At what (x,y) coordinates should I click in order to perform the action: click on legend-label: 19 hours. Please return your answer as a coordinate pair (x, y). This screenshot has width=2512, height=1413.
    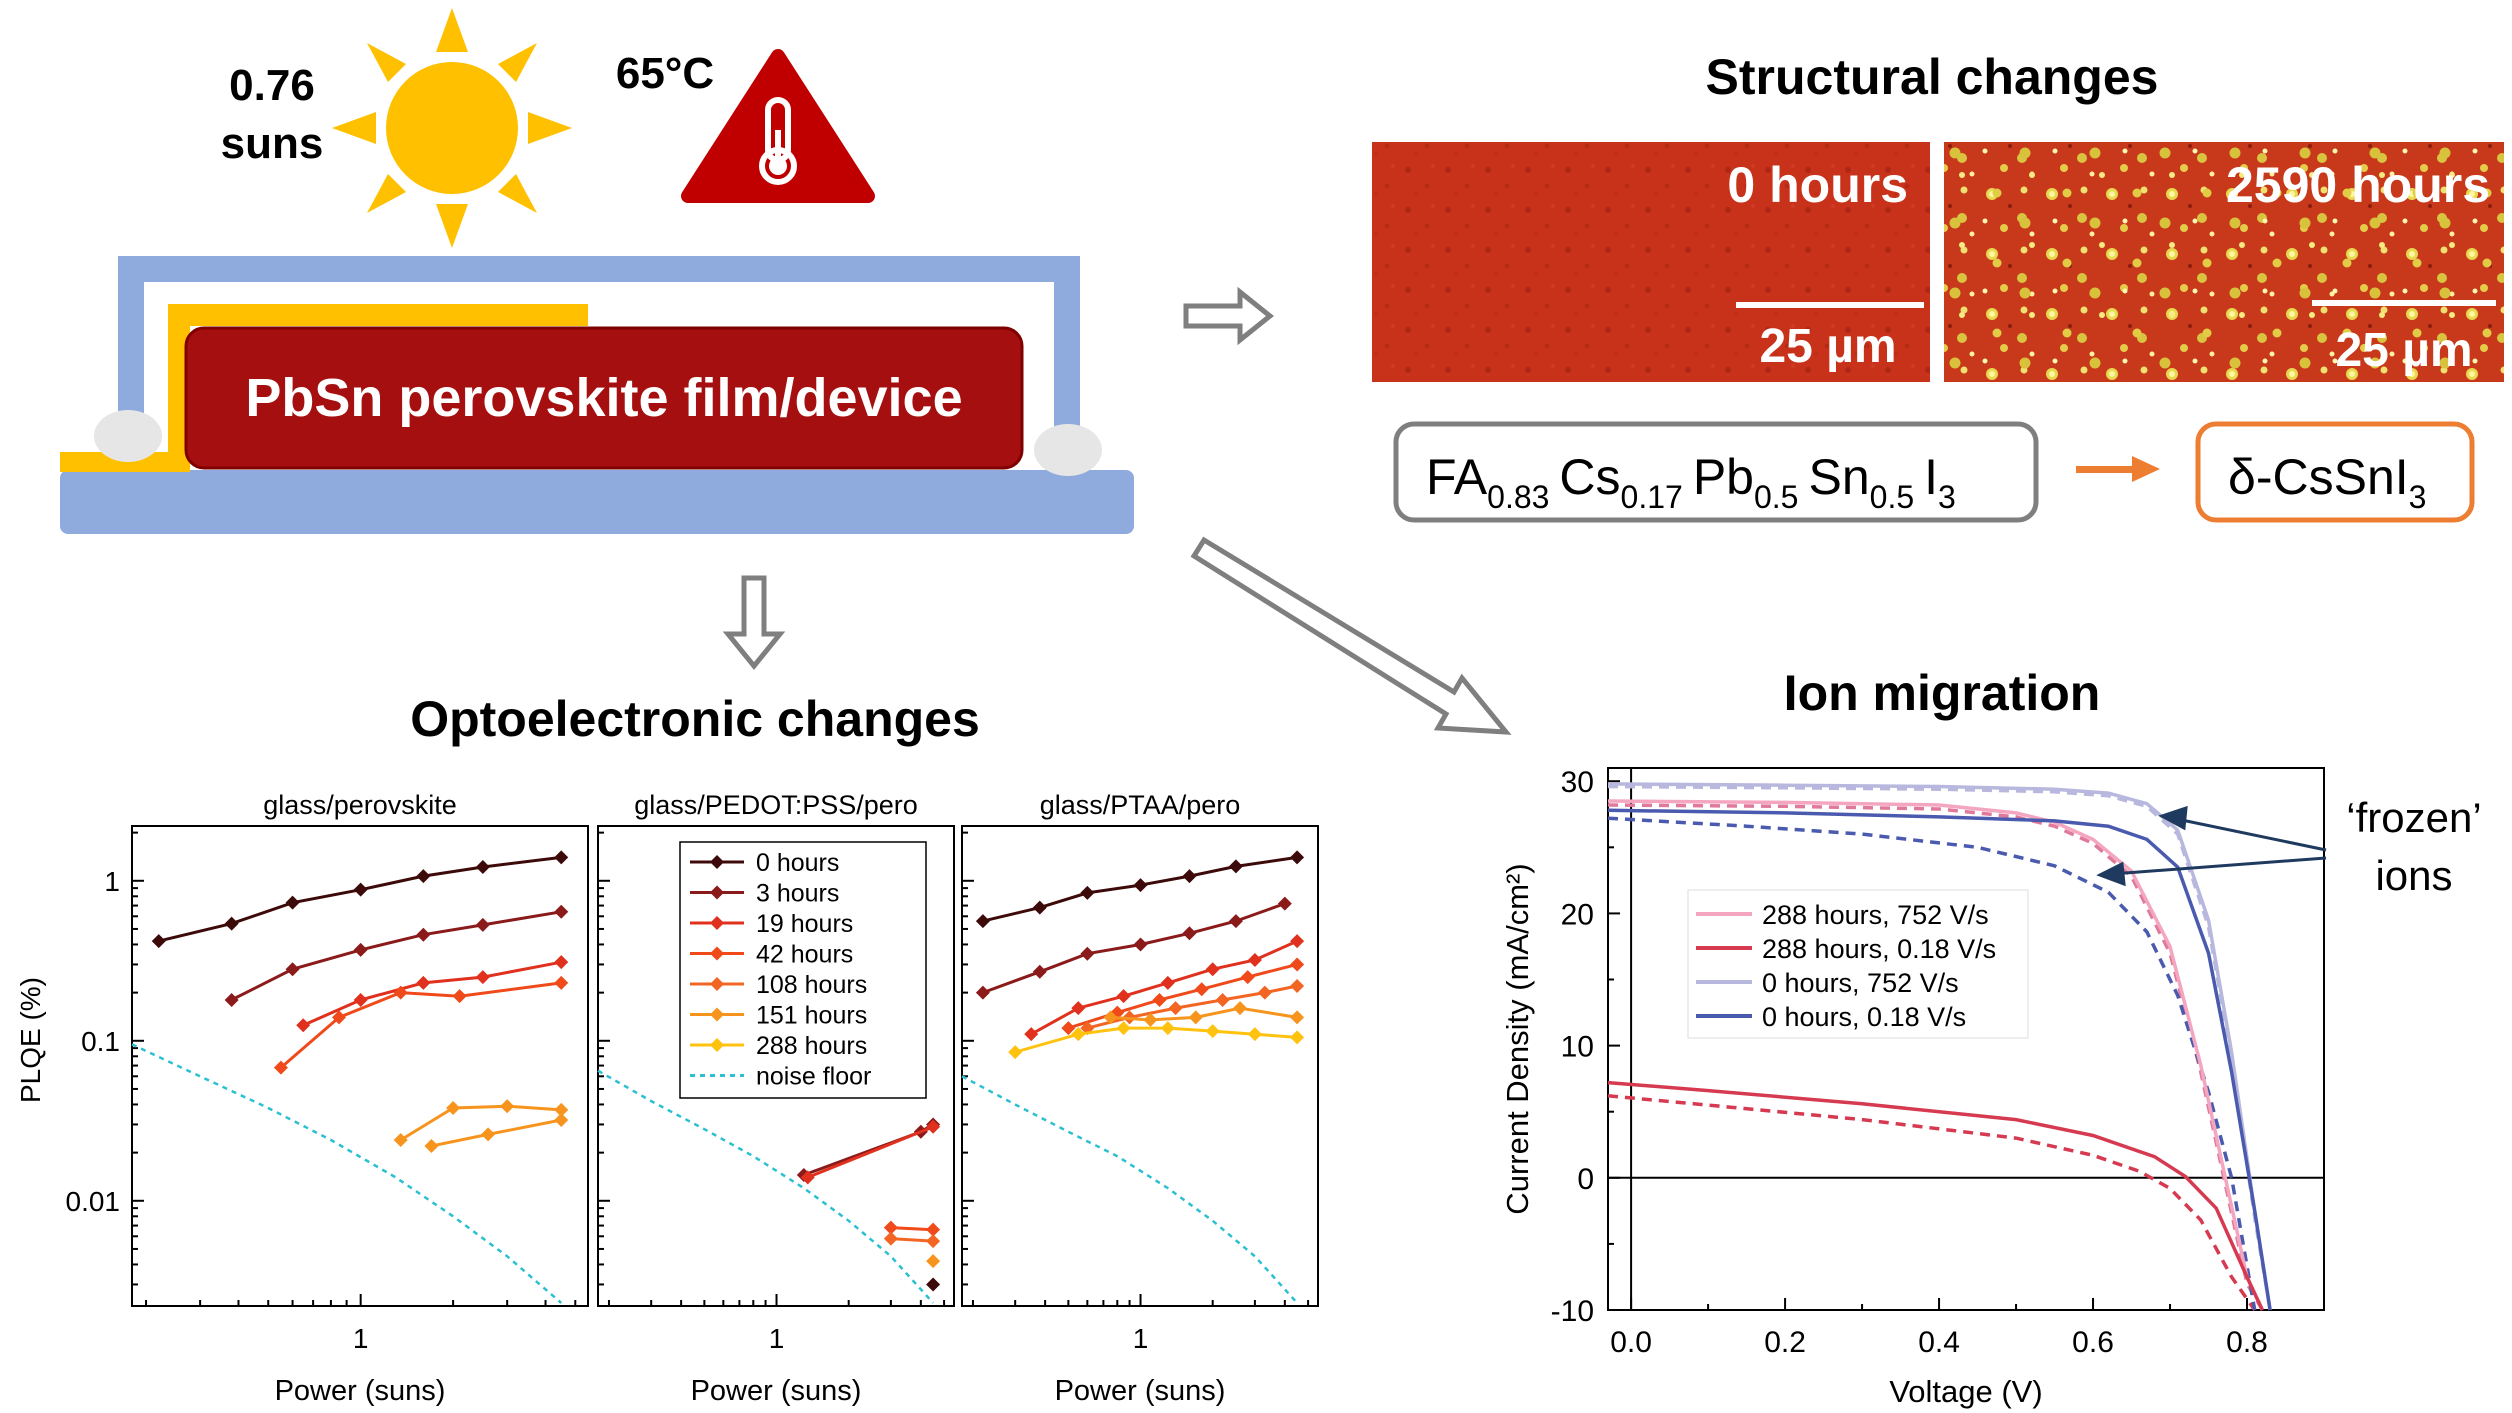
    Looking at the image, I should click on (804, 924).